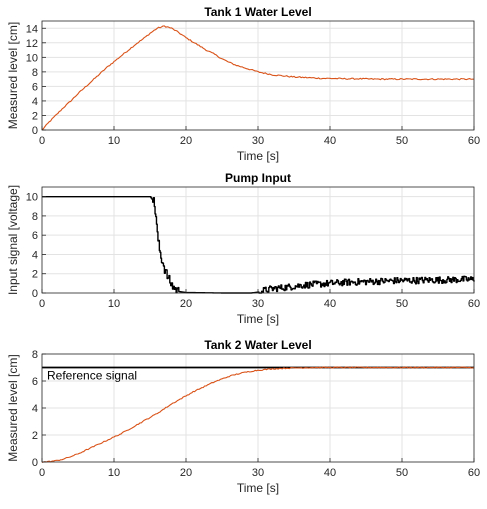  Describe the element at coordinates (13, 240) in the screenshot. I see `y-axis-label: Input signal [voltage]` at that location.